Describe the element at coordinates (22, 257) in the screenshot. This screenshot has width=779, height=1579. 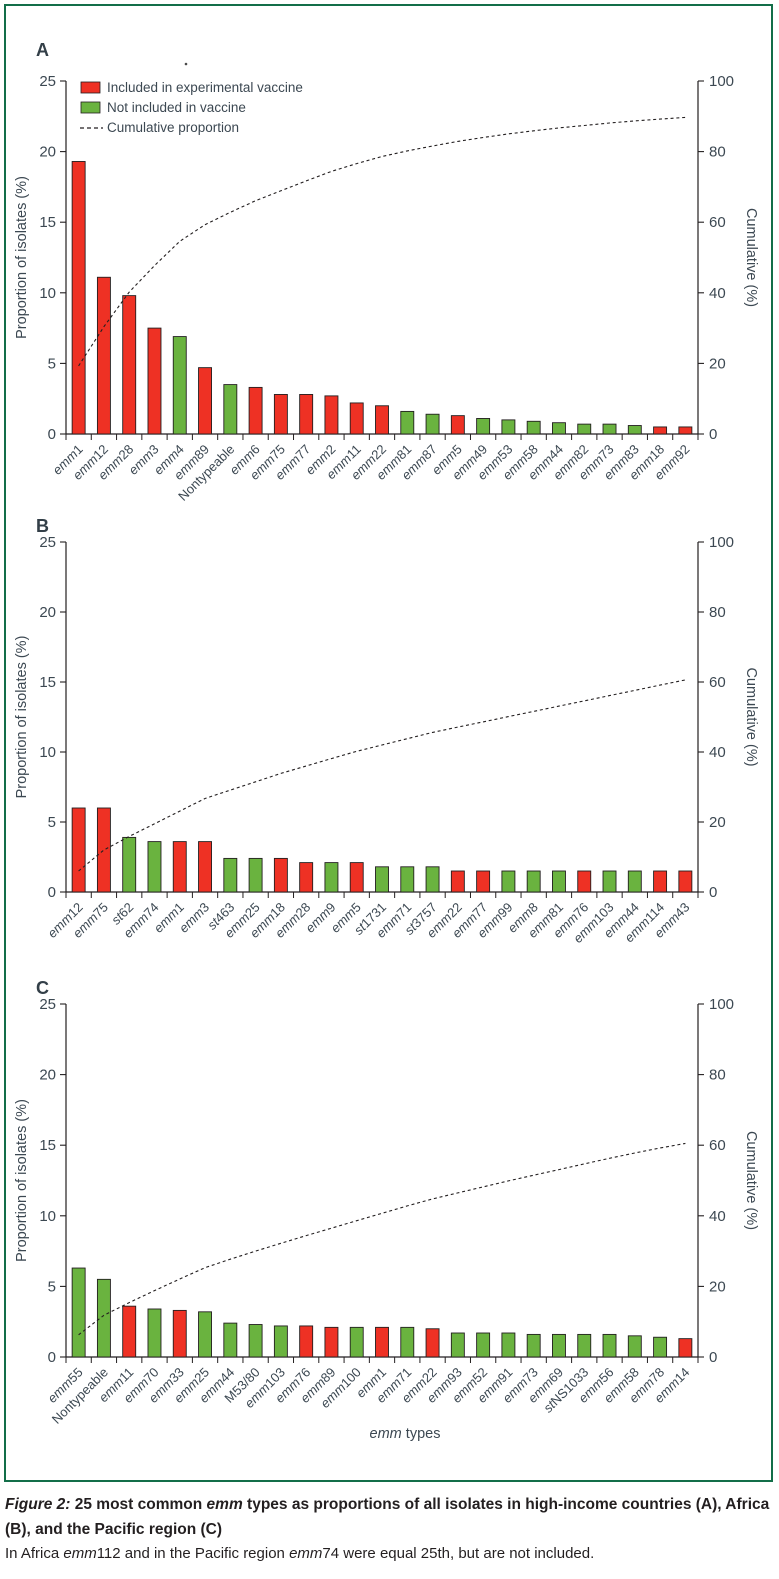
I see `y-axis-title-A: Proportion of isolates (%)` at that location.